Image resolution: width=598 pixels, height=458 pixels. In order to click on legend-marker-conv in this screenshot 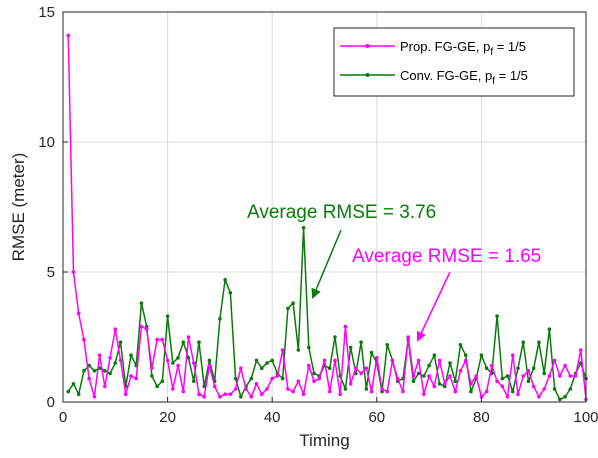, I will do `click(367, 75)`.